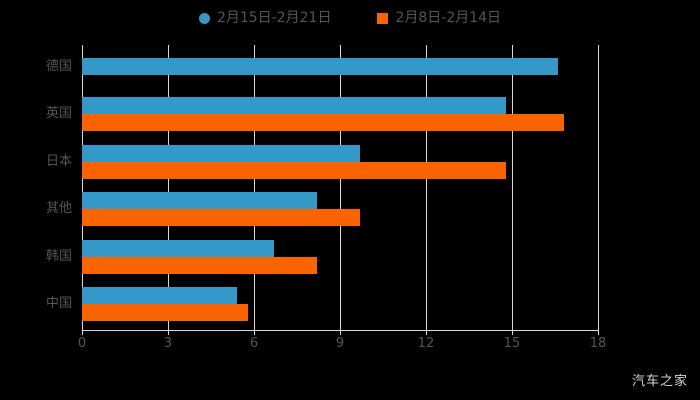  Describe the element at coordinates (598, 343) in the screenshot. I see `x-axis-tick-label: 18` at that location.